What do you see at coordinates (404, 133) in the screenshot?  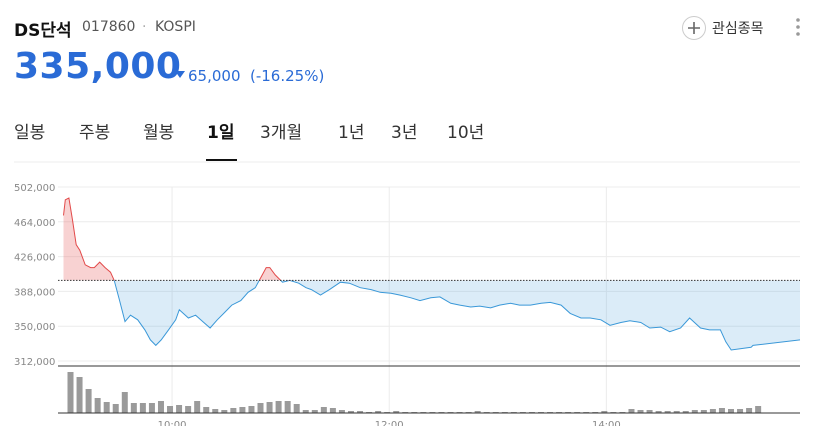 I see `period-tab: 3년` at bounding box center [404, 133].